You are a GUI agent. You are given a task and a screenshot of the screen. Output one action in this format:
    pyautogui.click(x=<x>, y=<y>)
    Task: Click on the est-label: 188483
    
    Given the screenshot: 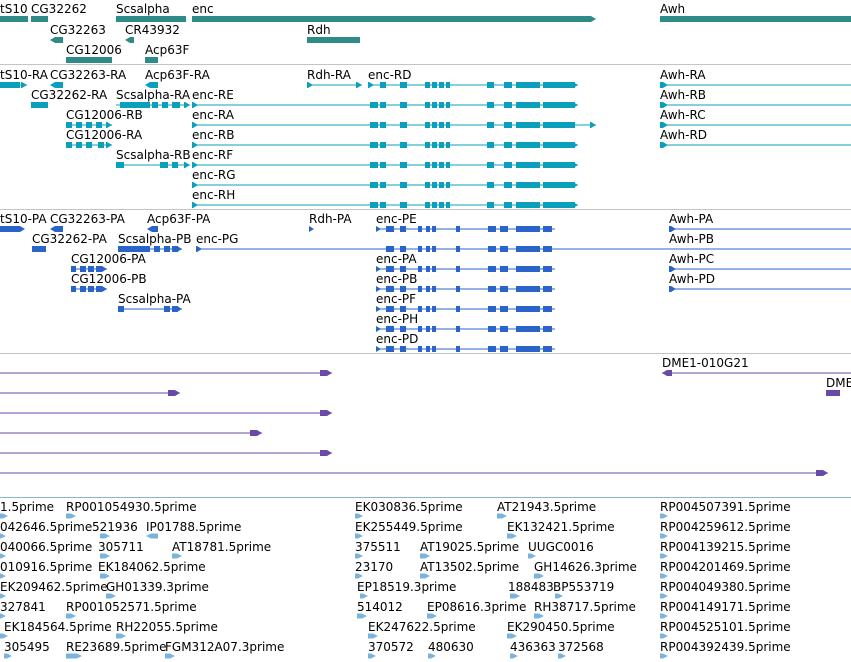 What is the action you would take?
    pyautogui.click(x=531, y=587)
    